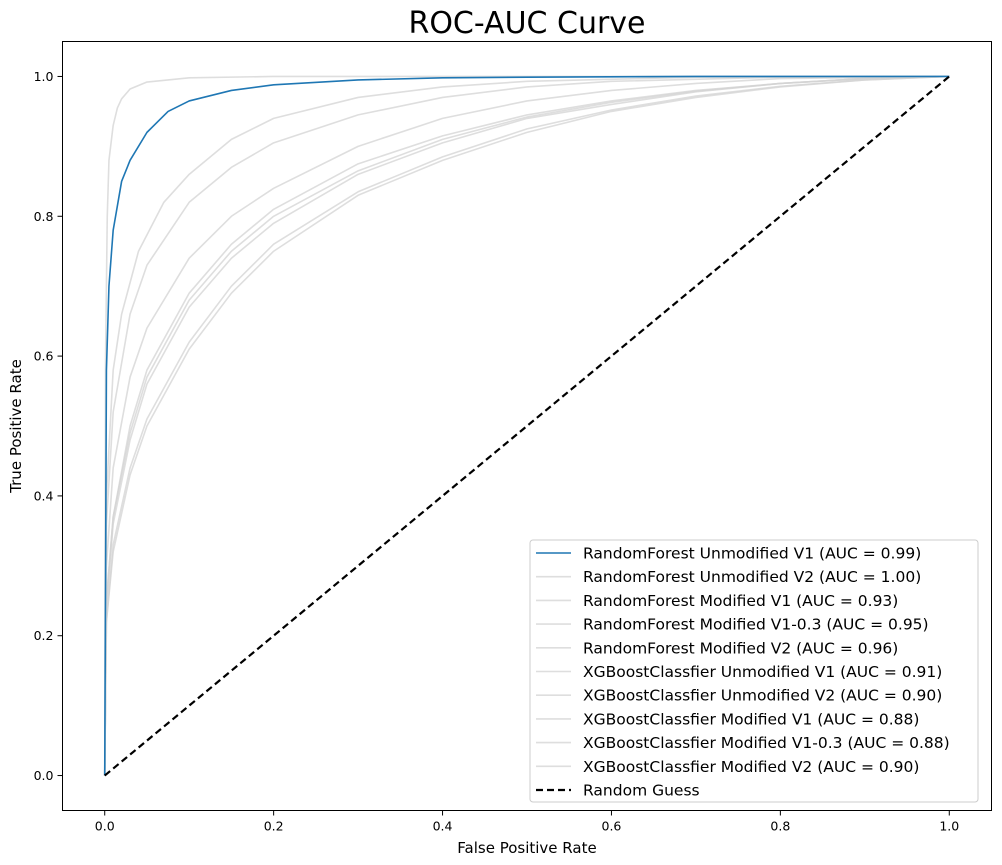 The image size is (1002, 865). I want to click on legend-label-randomforest-modified-v2-auc-0-96: RandomForest Modified V2 (AUC = 0.96), so click(740, 648).